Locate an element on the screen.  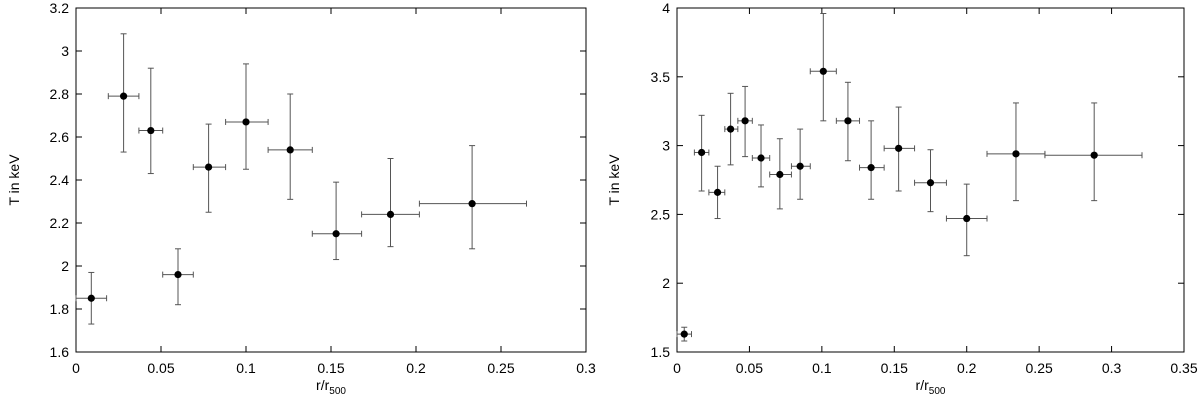
y-tick-label: 3.2 is located at coordinates (60, 8).